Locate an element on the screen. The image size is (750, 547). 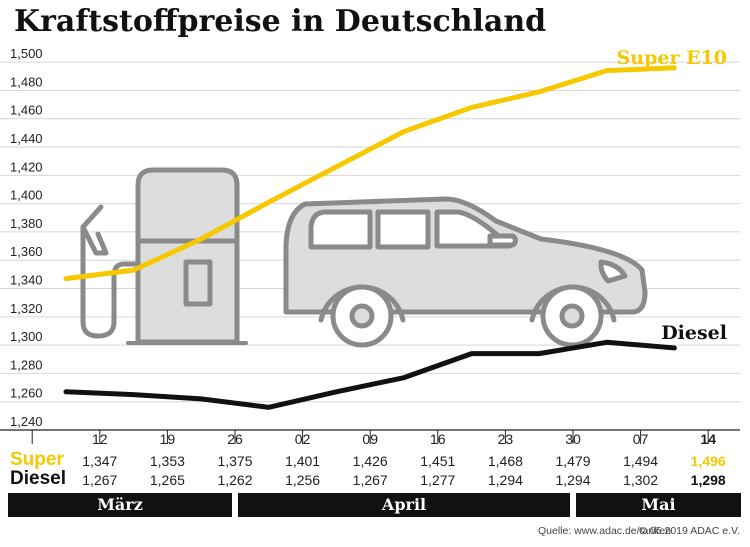
copyright-text: © 05.2019 ADAC e.V. is located at coordinates (689, 531).